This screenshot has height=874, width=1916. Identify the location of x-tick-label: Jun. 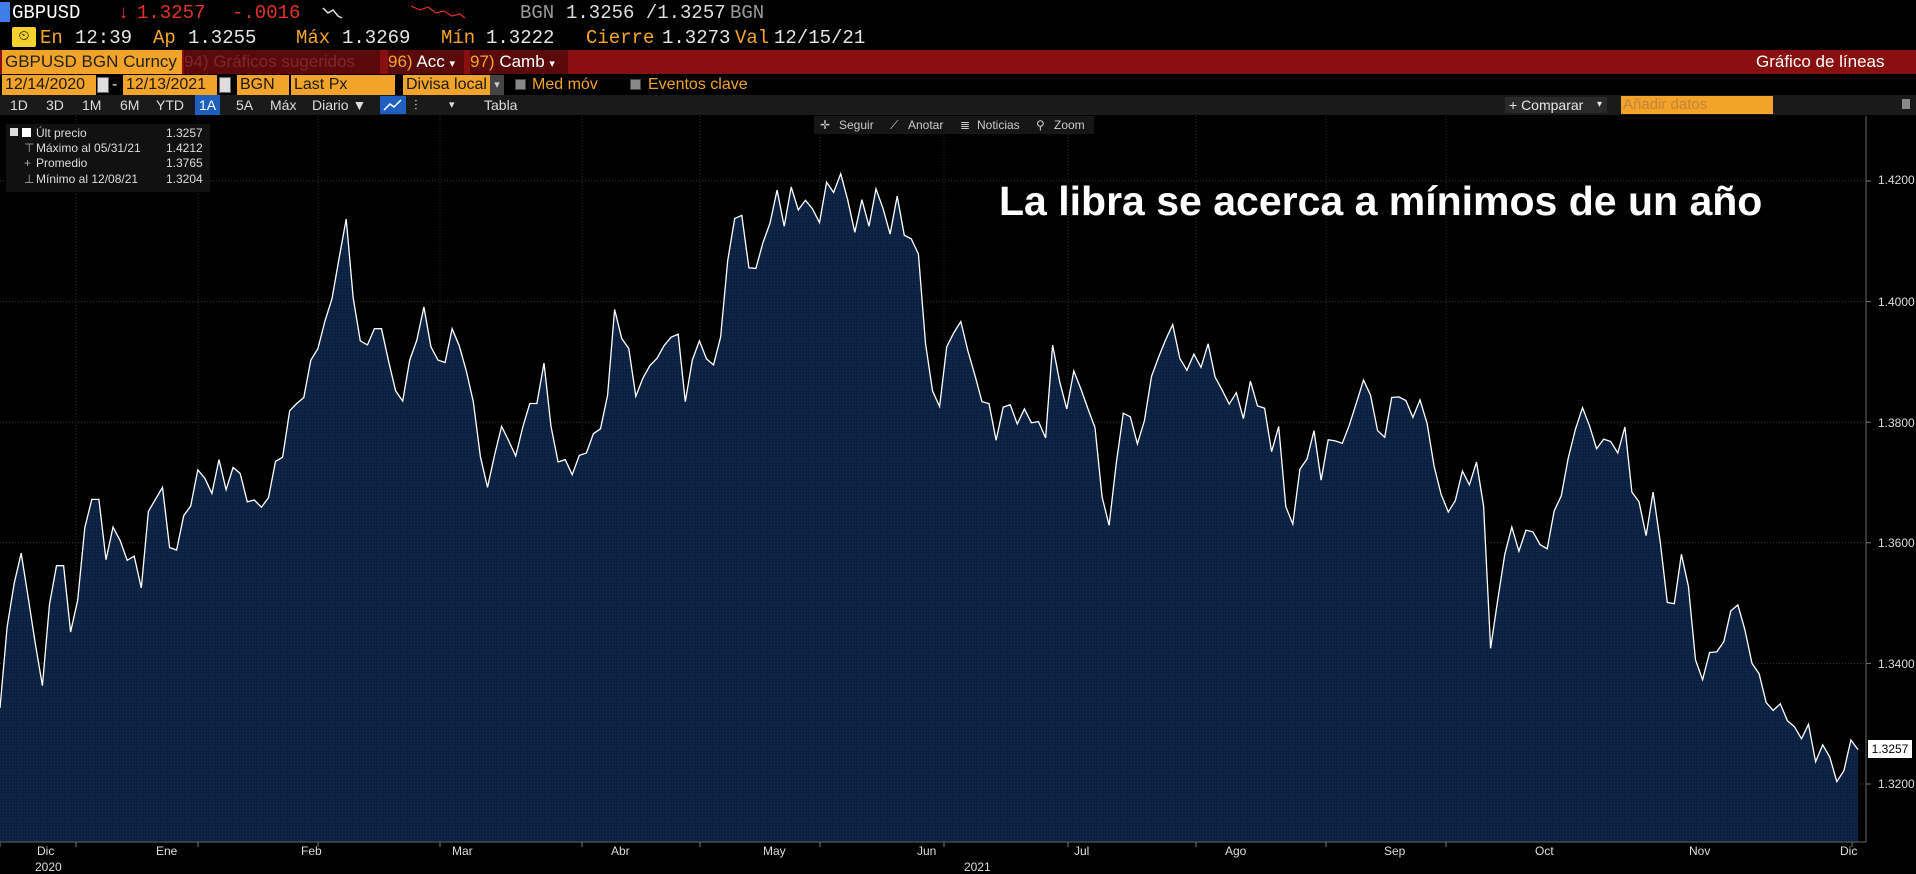
(927, 851).